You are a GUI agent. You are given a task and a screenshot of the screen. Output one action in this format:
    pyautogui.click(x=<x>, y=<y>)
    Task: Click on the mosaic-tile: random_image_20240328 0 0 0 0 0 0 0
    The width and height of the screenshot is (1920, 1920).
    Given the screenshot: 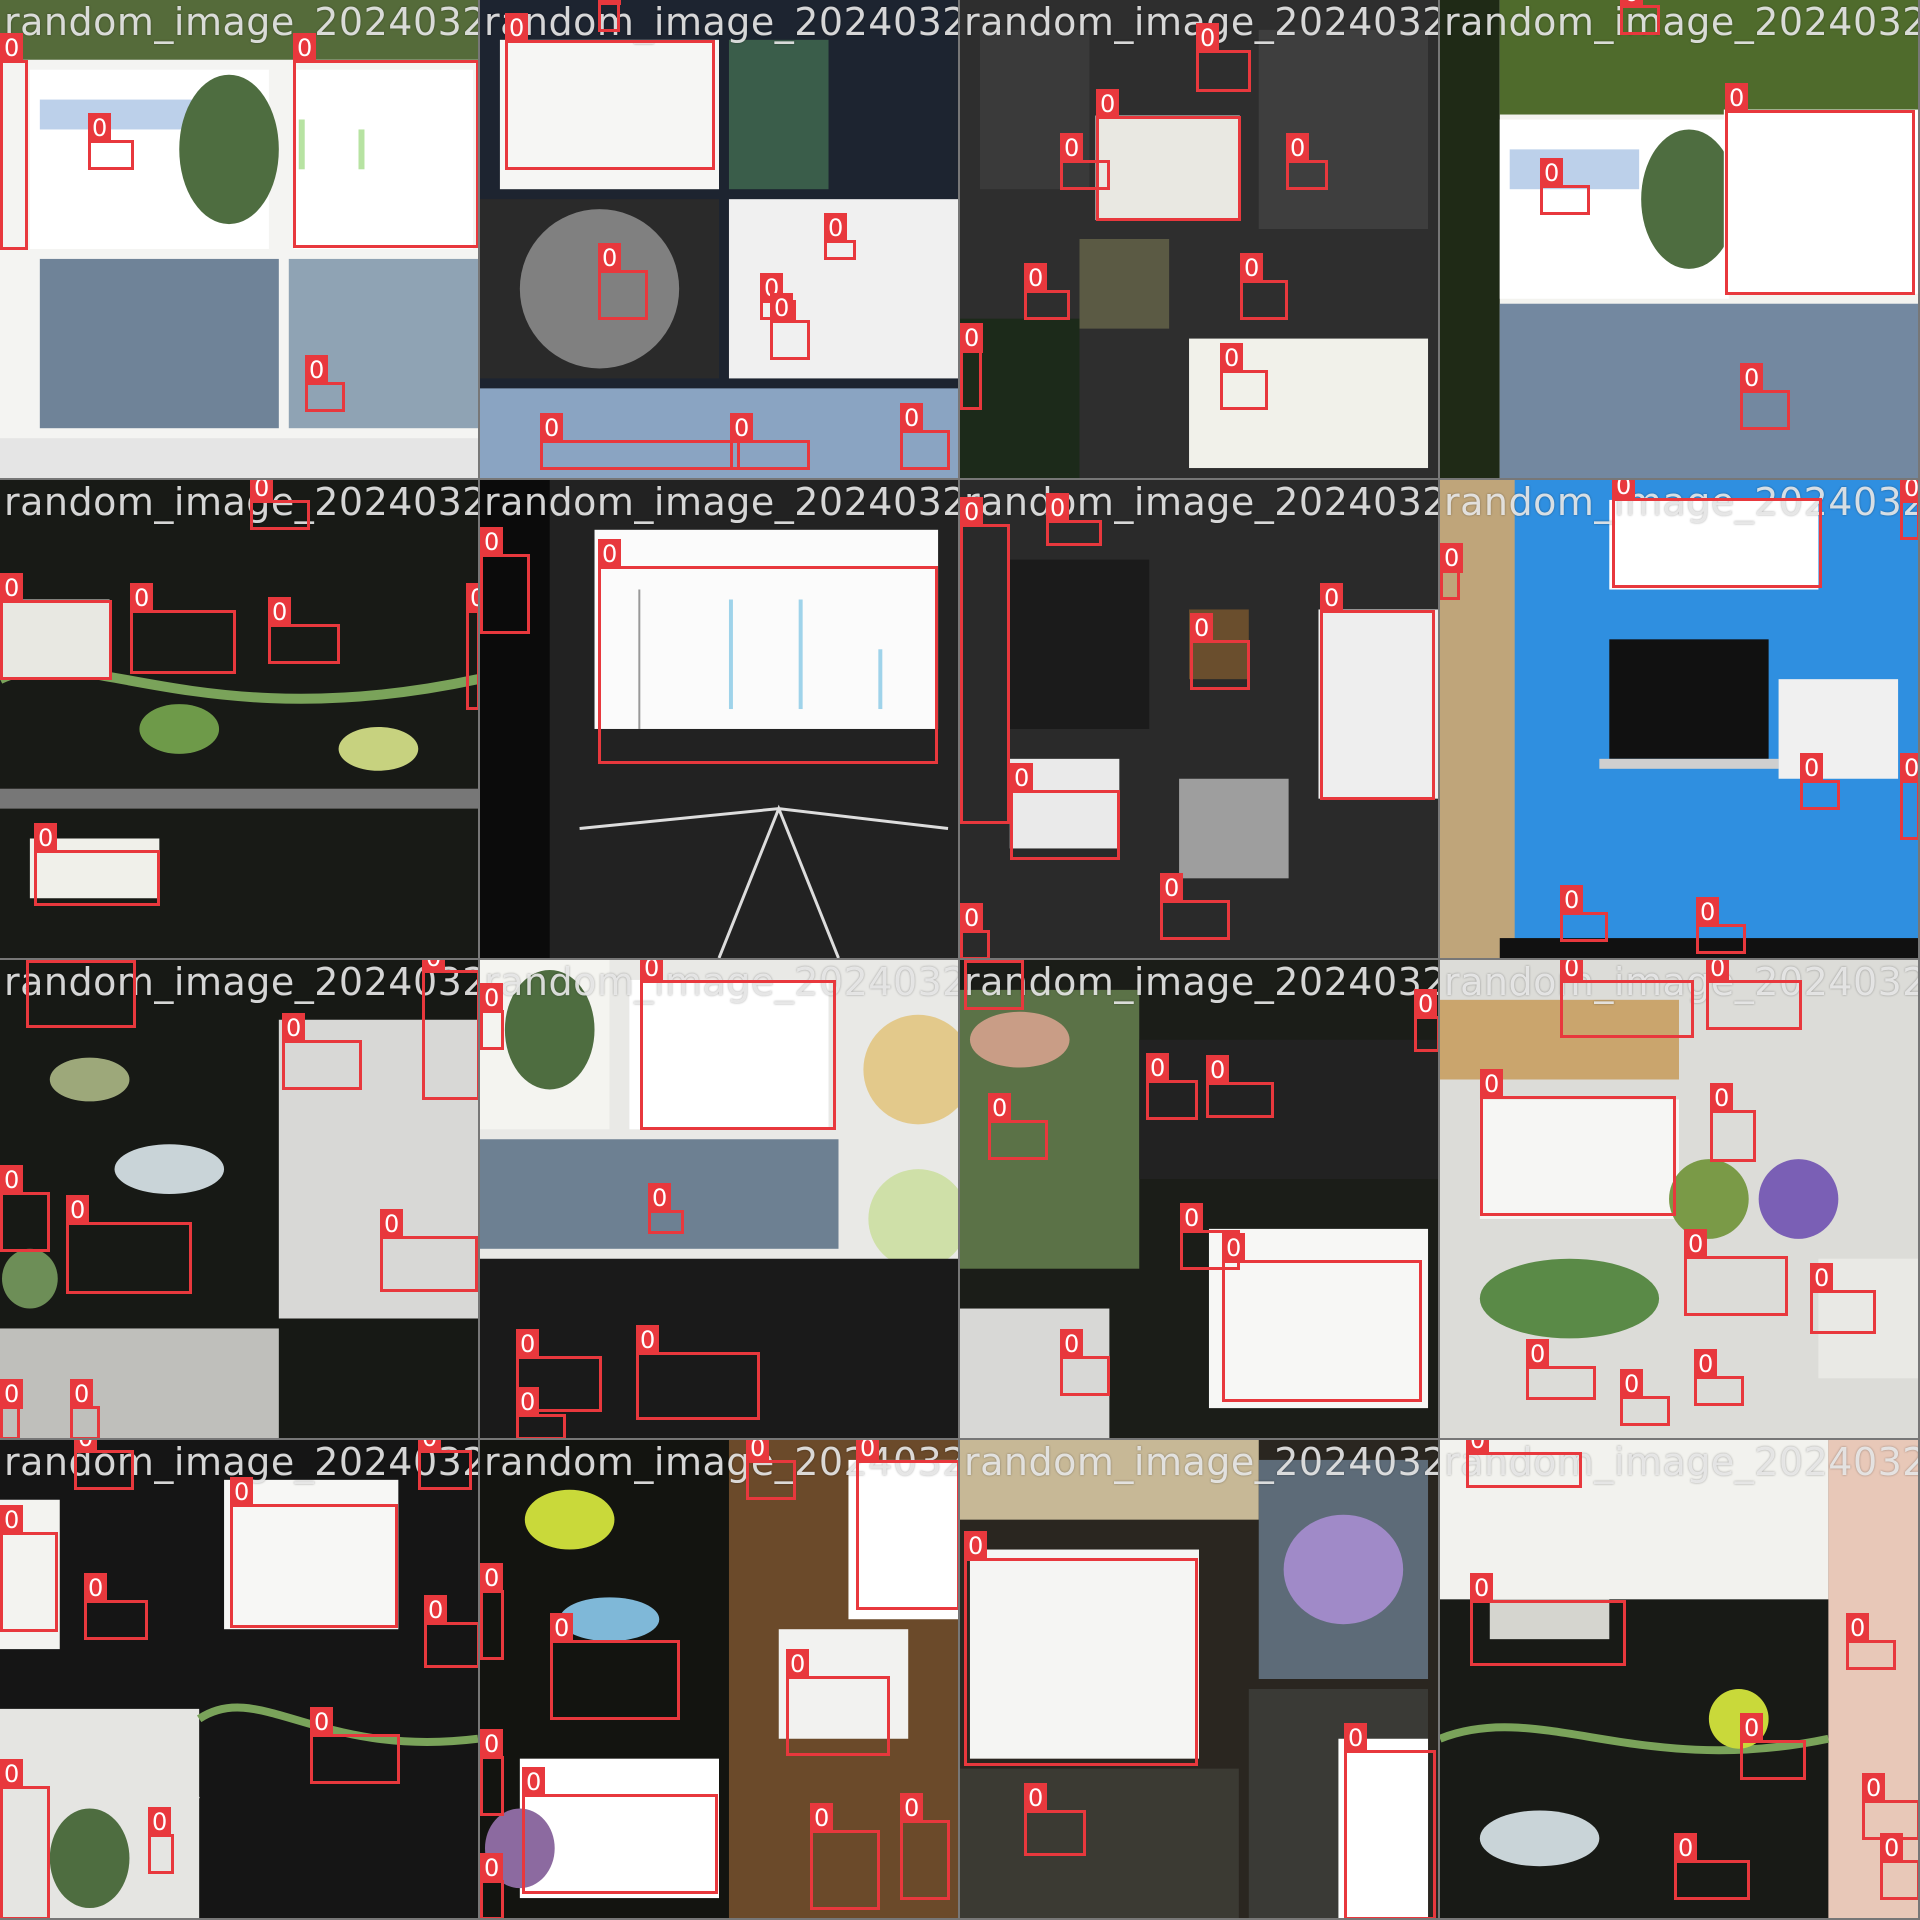 What is the action you would take?
    pyautogui.click(x=1680, y=1680)
    